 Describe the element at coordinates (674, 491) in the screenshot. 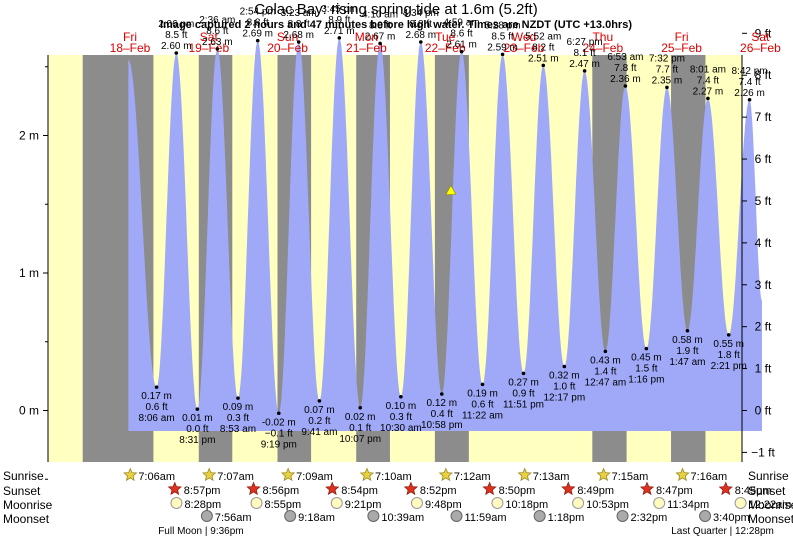

I see `sunset-time: 8:47pm` at that location.